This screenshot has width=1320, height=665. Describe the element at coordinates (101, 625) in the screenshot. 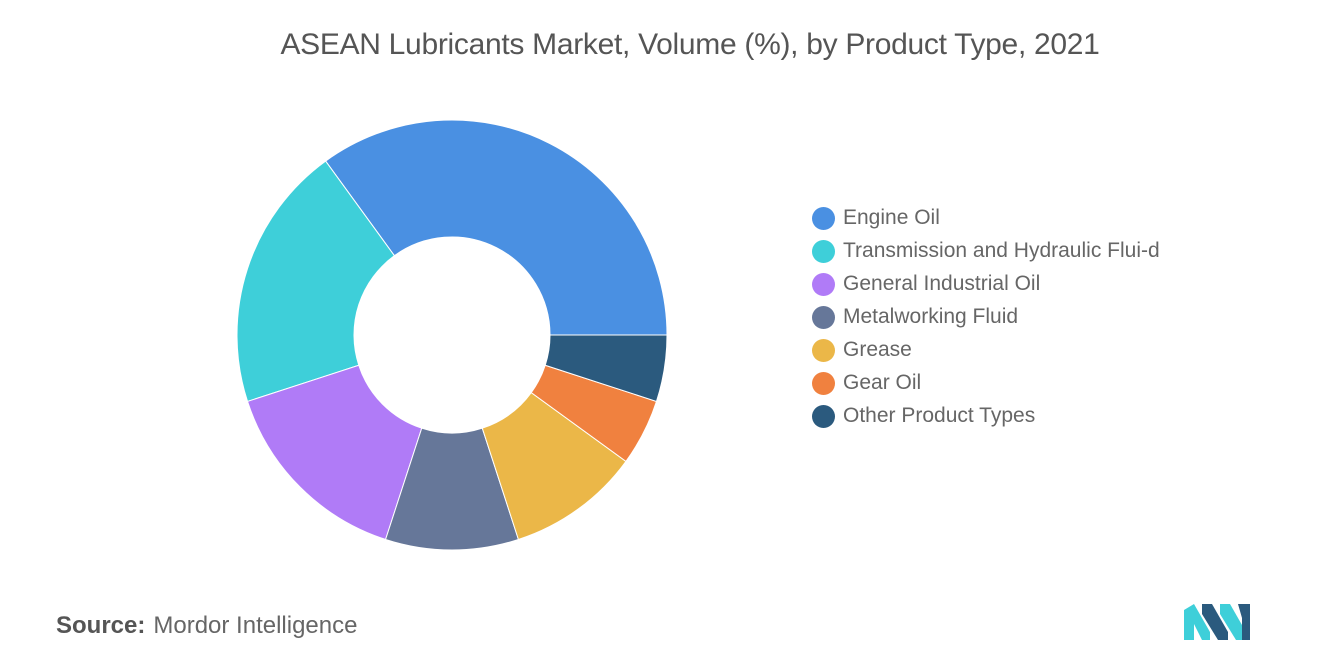

I see `source-label: Source:` at that location.